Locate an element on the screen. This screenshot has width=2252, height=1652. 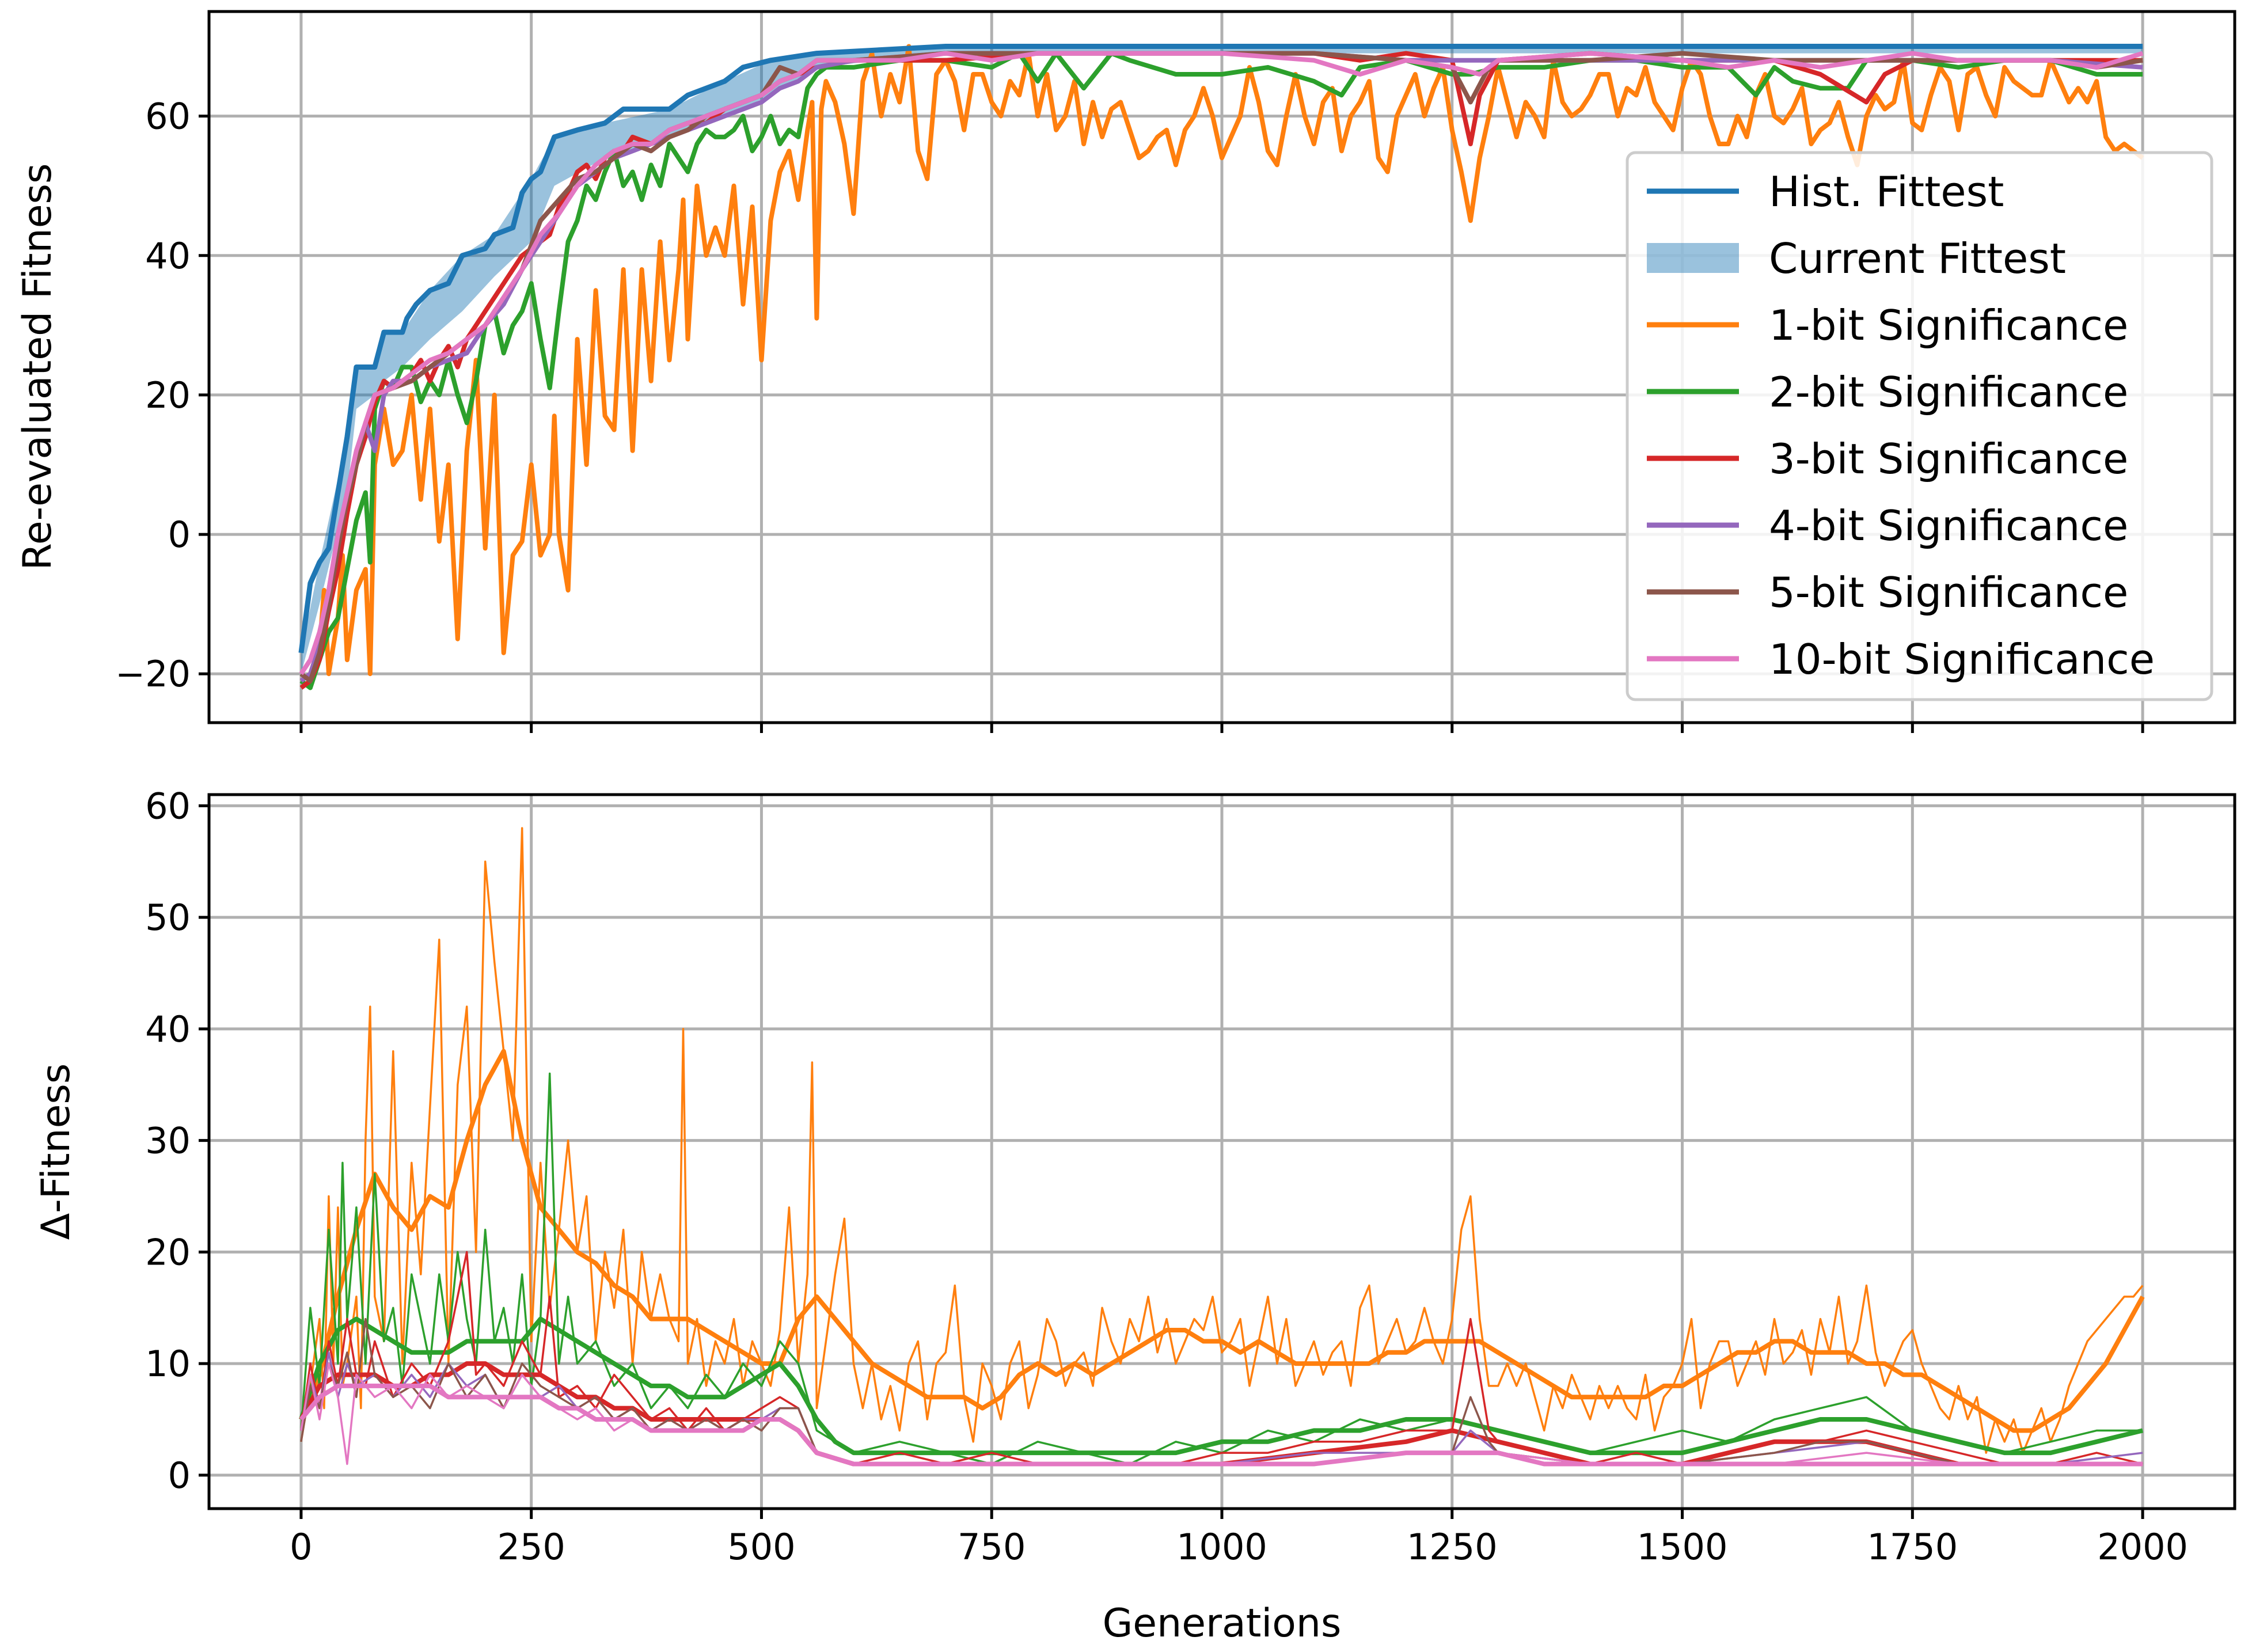
top-y-ticks: −20 0 20 40 60 is located at coordinates (162, 395).